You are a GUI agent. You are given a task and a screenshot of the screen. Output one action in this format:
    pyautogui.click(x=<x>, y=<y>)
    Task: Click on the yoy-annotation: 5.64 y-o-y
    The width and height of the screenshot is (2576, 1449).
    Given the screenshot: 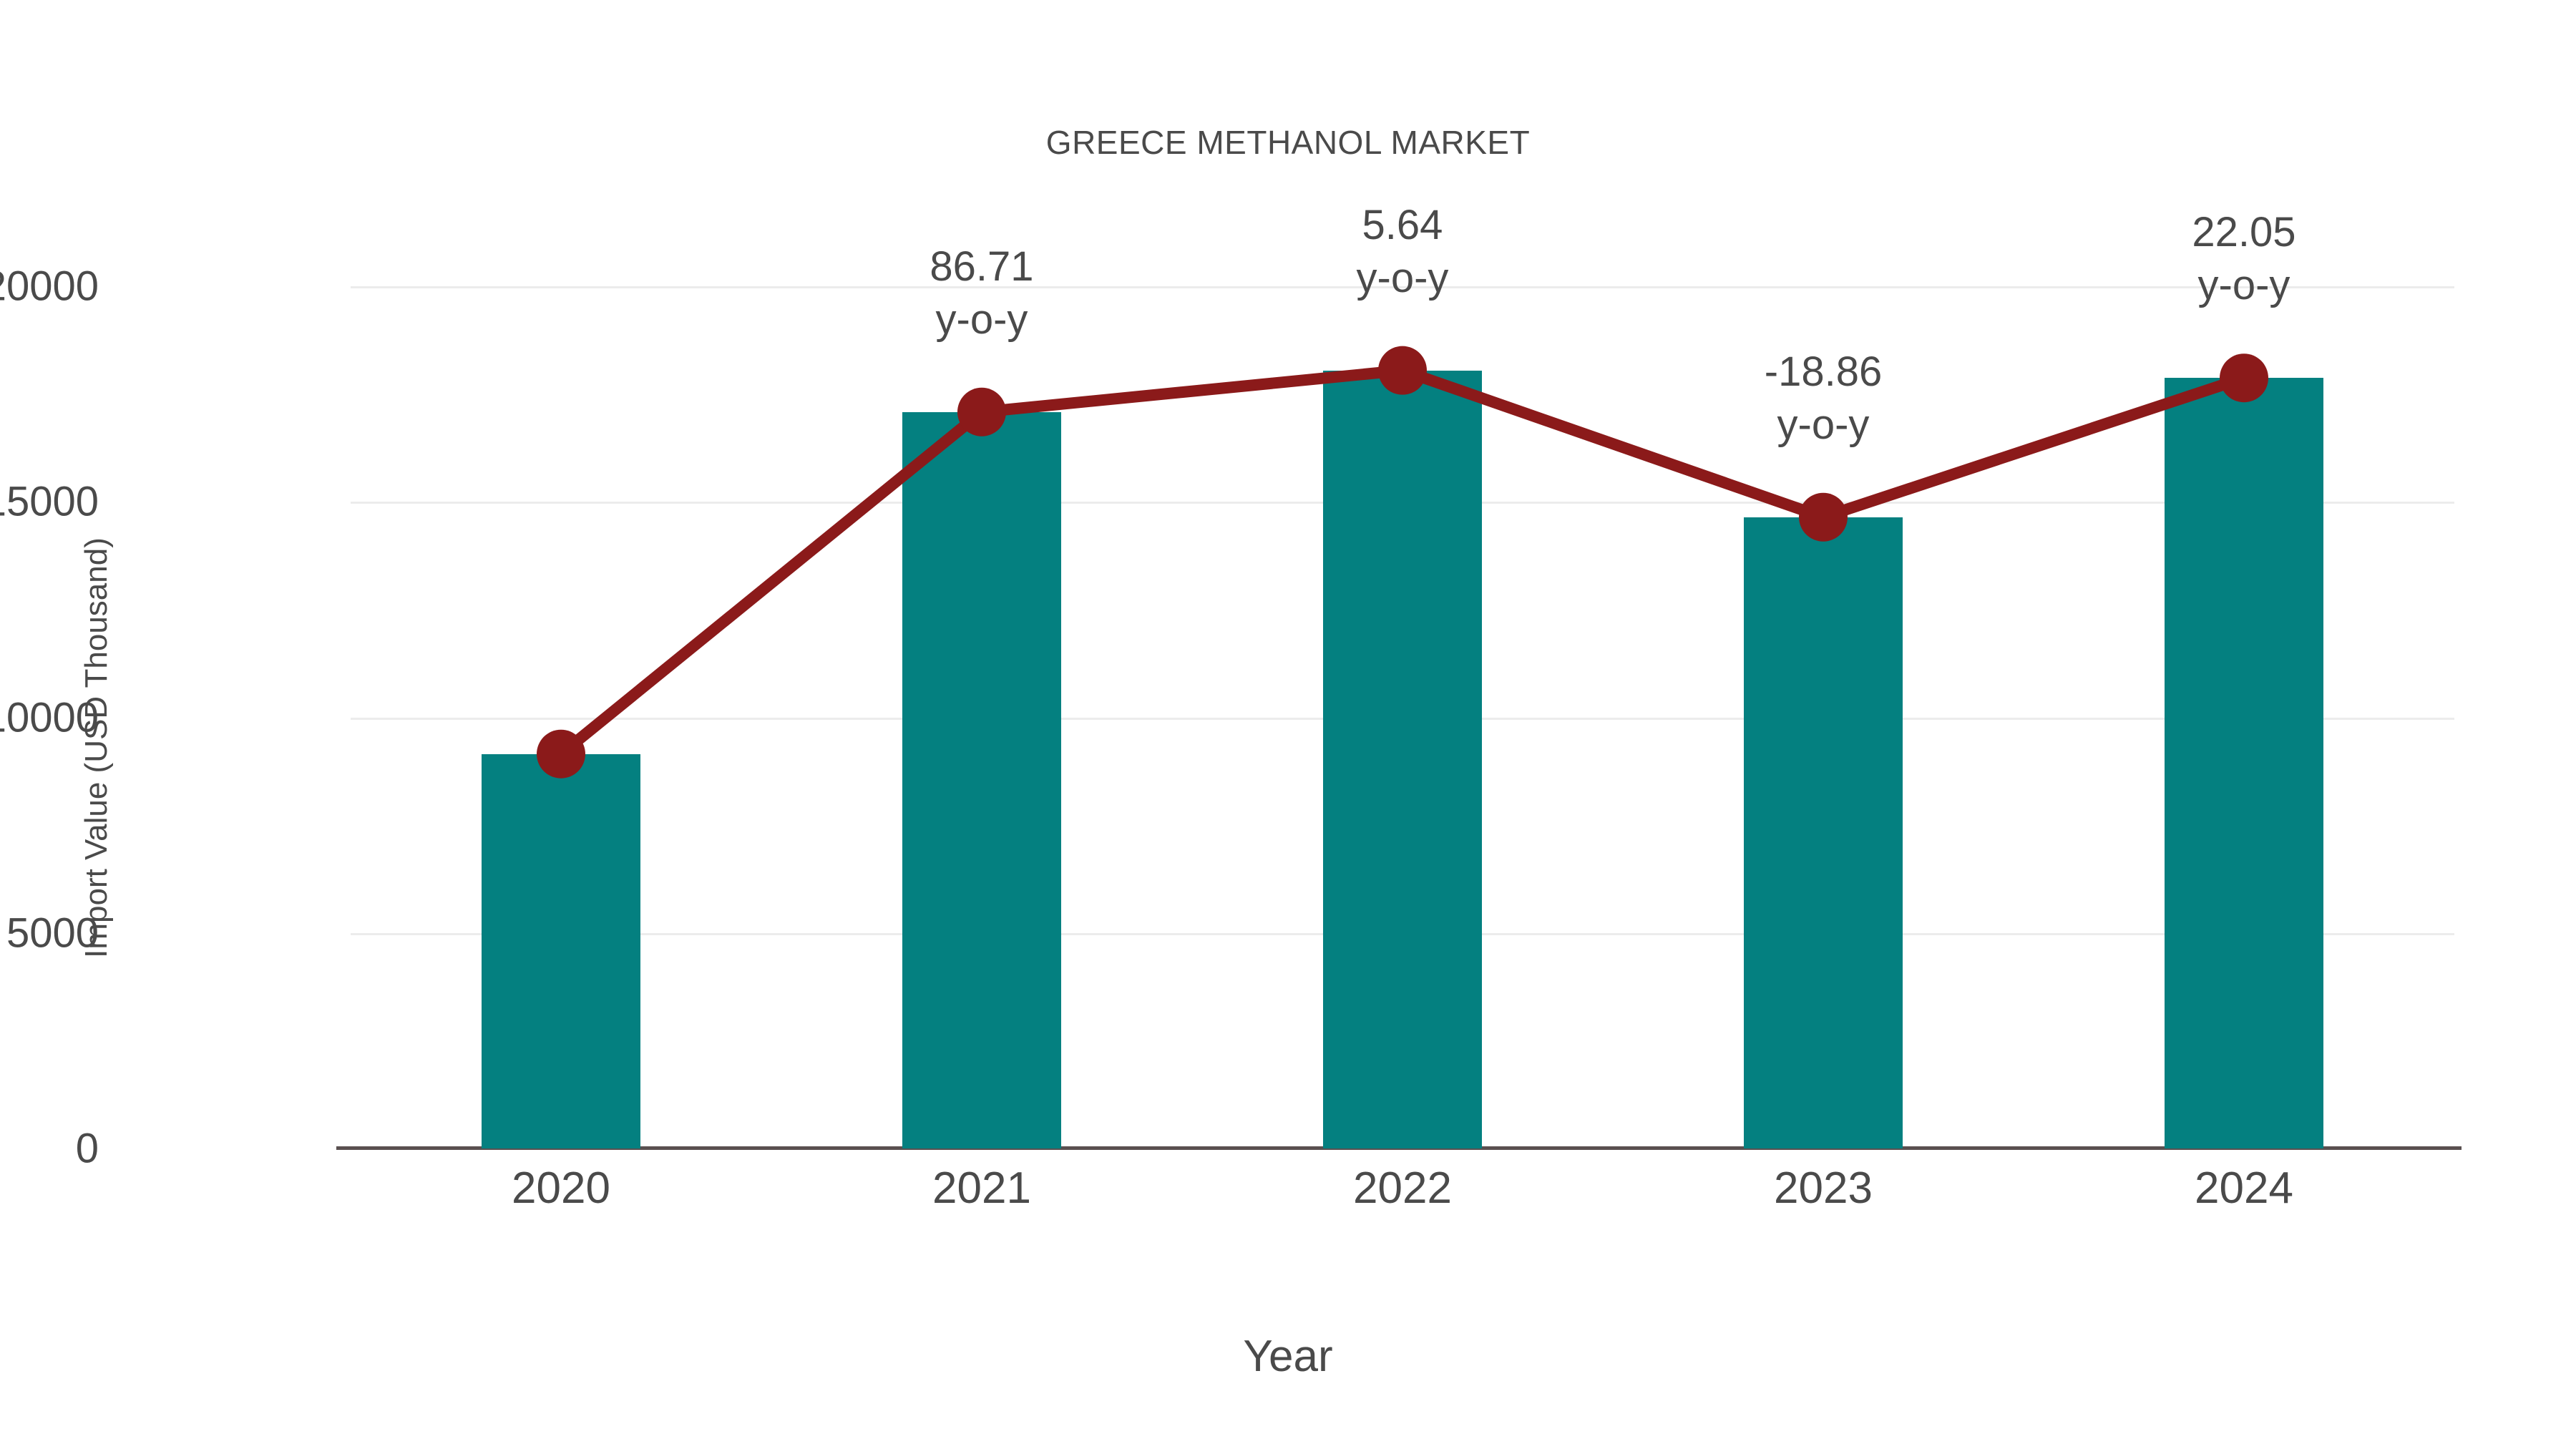 What is the action you would take?
    pyautogui.click(x=1402, y=252)
    